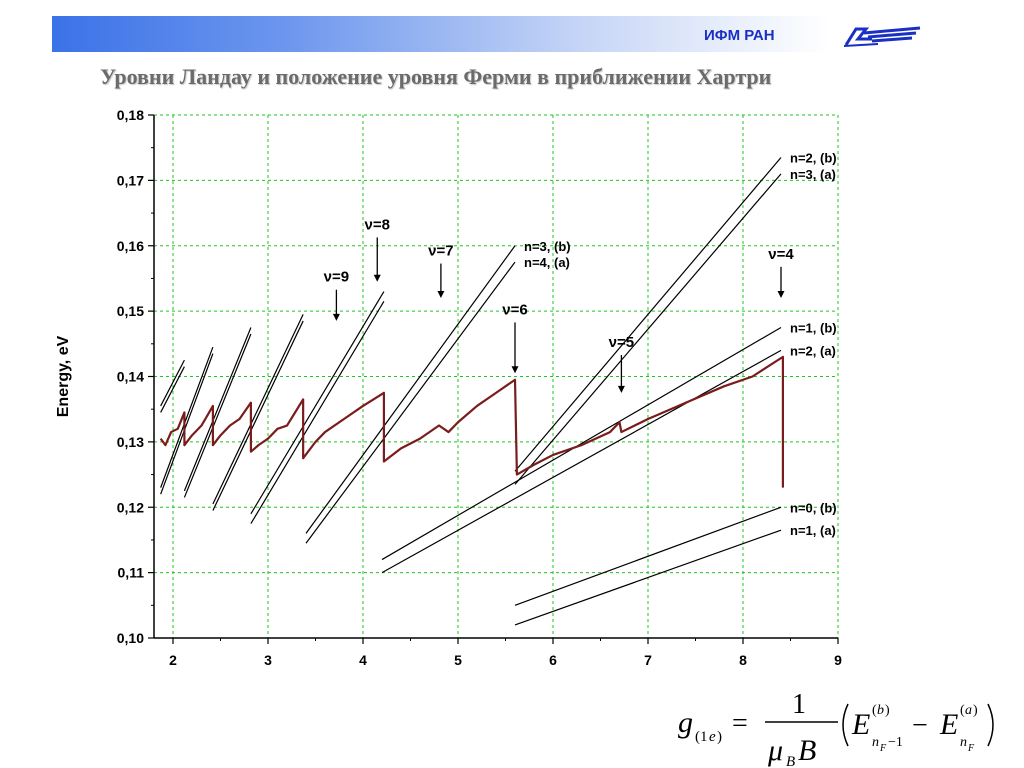  Describe the element at coordinates (813, 174) in the screenshot. I see `level-label: n=3, (a)` at that location.